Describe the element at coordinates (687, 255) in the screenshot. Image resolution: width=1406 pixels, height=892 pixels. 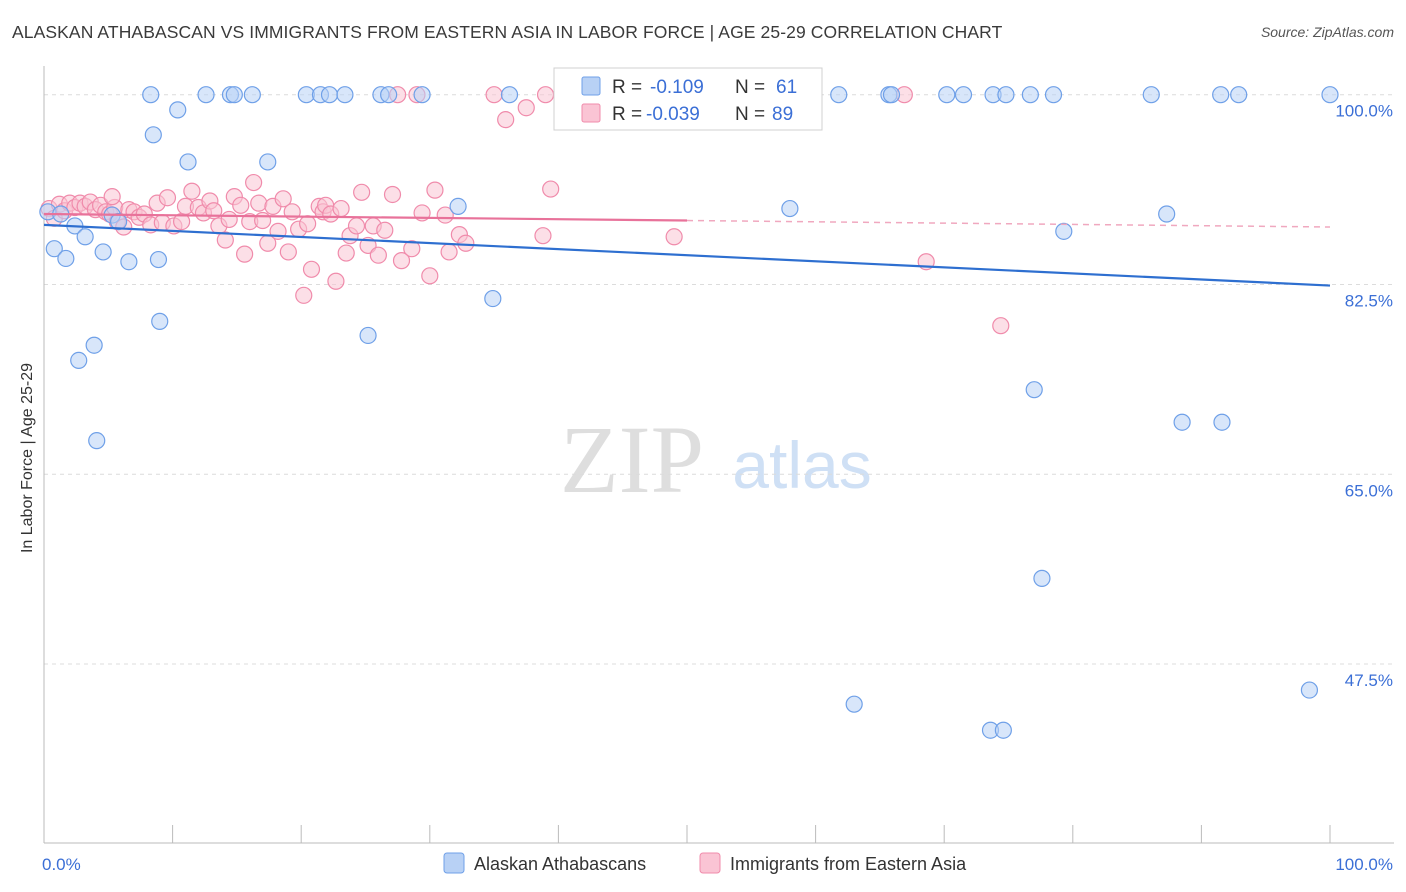
I see `trend-line-athabascan` at that location.